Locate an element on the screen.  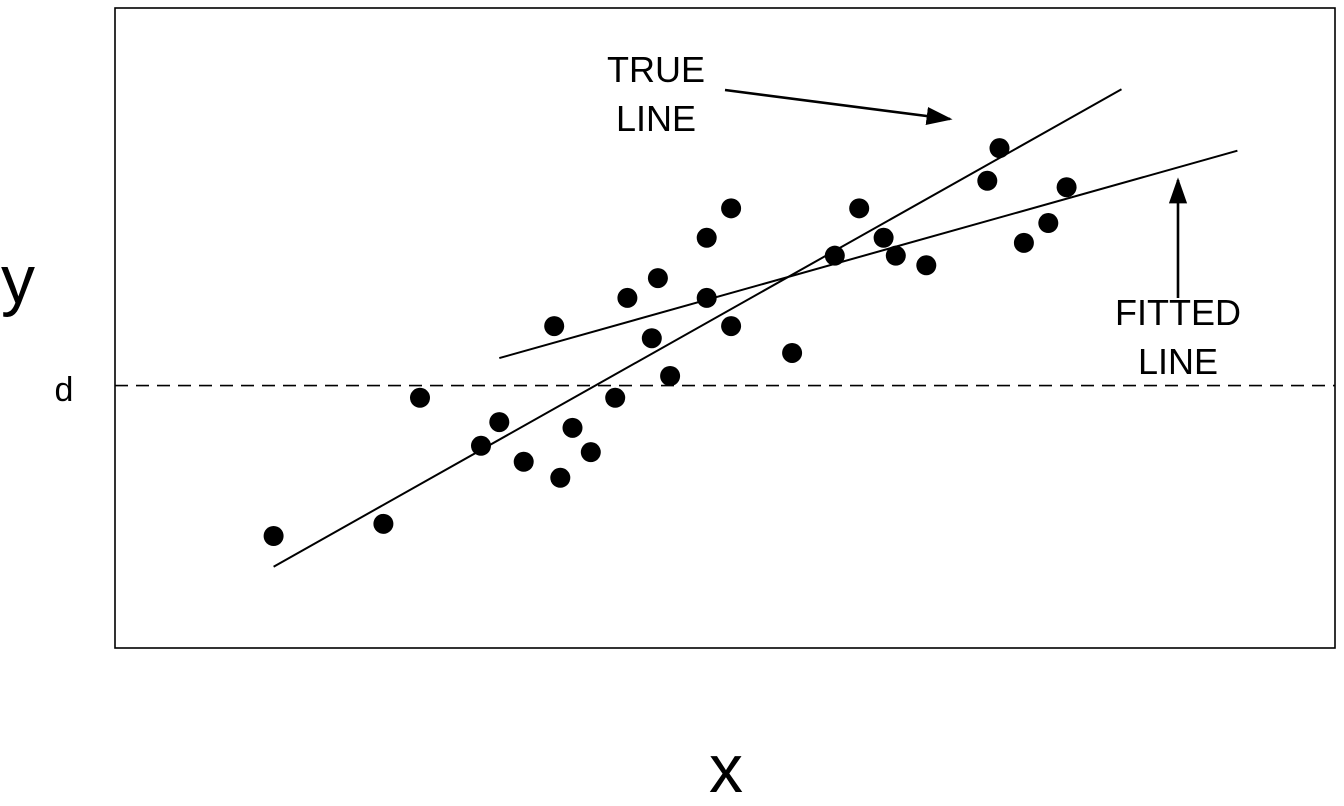
true-line-annotation-line1: TRUE is located at coordinates (656, 69).